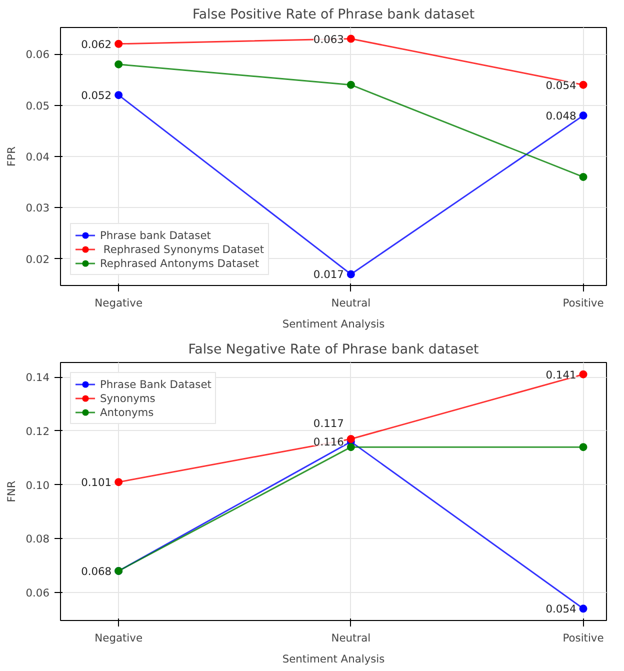 The width and height of the screenshot is (624, 671). What do you see at coordinates (38, 377) in the screenshot?
I see `y-tick-label: 0.14` at bounding box center [38, 377].